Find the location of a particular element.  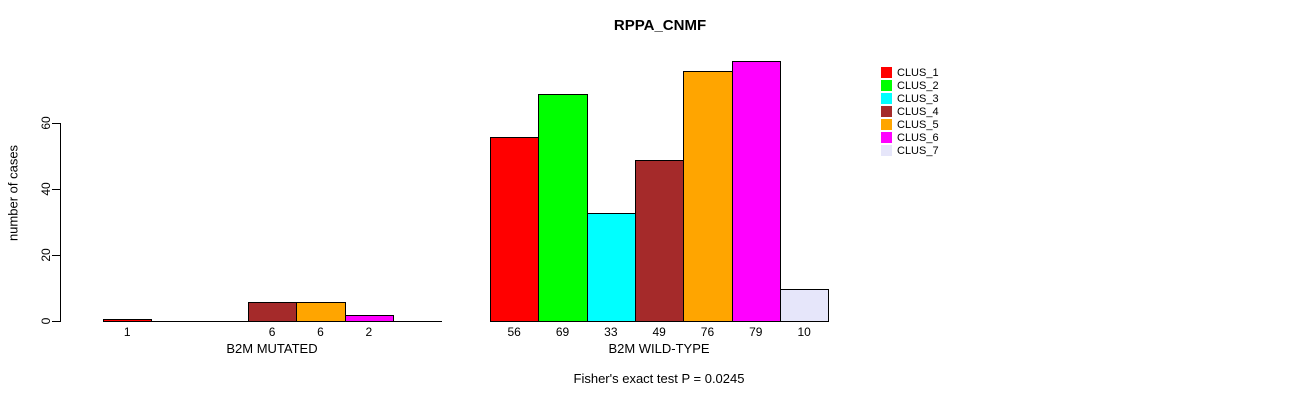

legend-label-clus-1: CLUS_1 is located at coordinates (918, 72).